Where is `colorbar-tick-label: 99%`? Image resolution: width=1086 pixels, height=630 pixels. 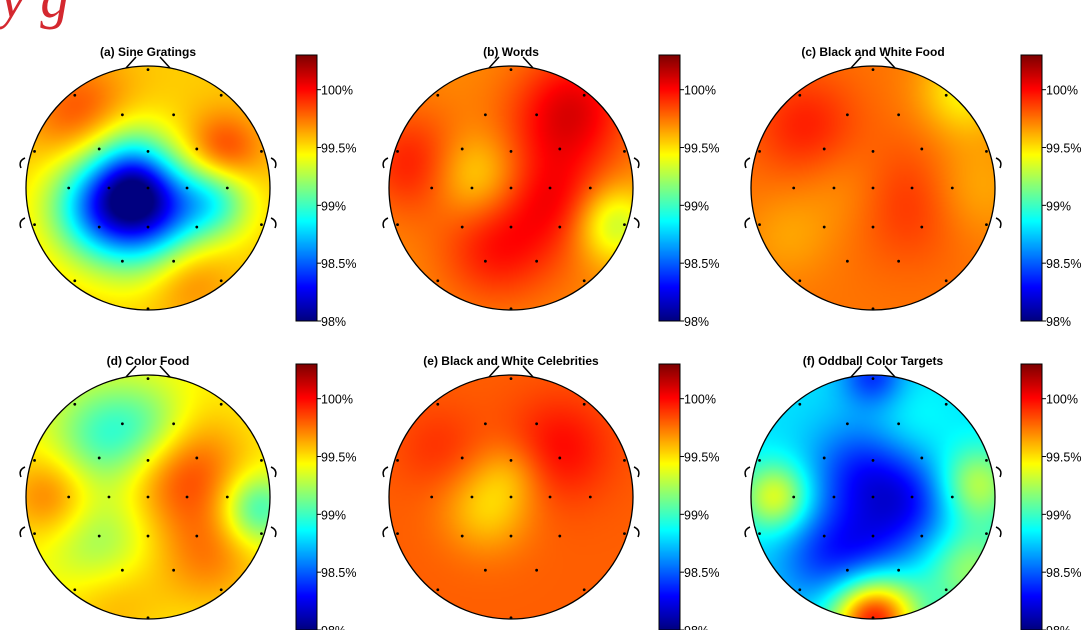 colorbar-tick-label: 99% is located at coordinates (1058, 206).